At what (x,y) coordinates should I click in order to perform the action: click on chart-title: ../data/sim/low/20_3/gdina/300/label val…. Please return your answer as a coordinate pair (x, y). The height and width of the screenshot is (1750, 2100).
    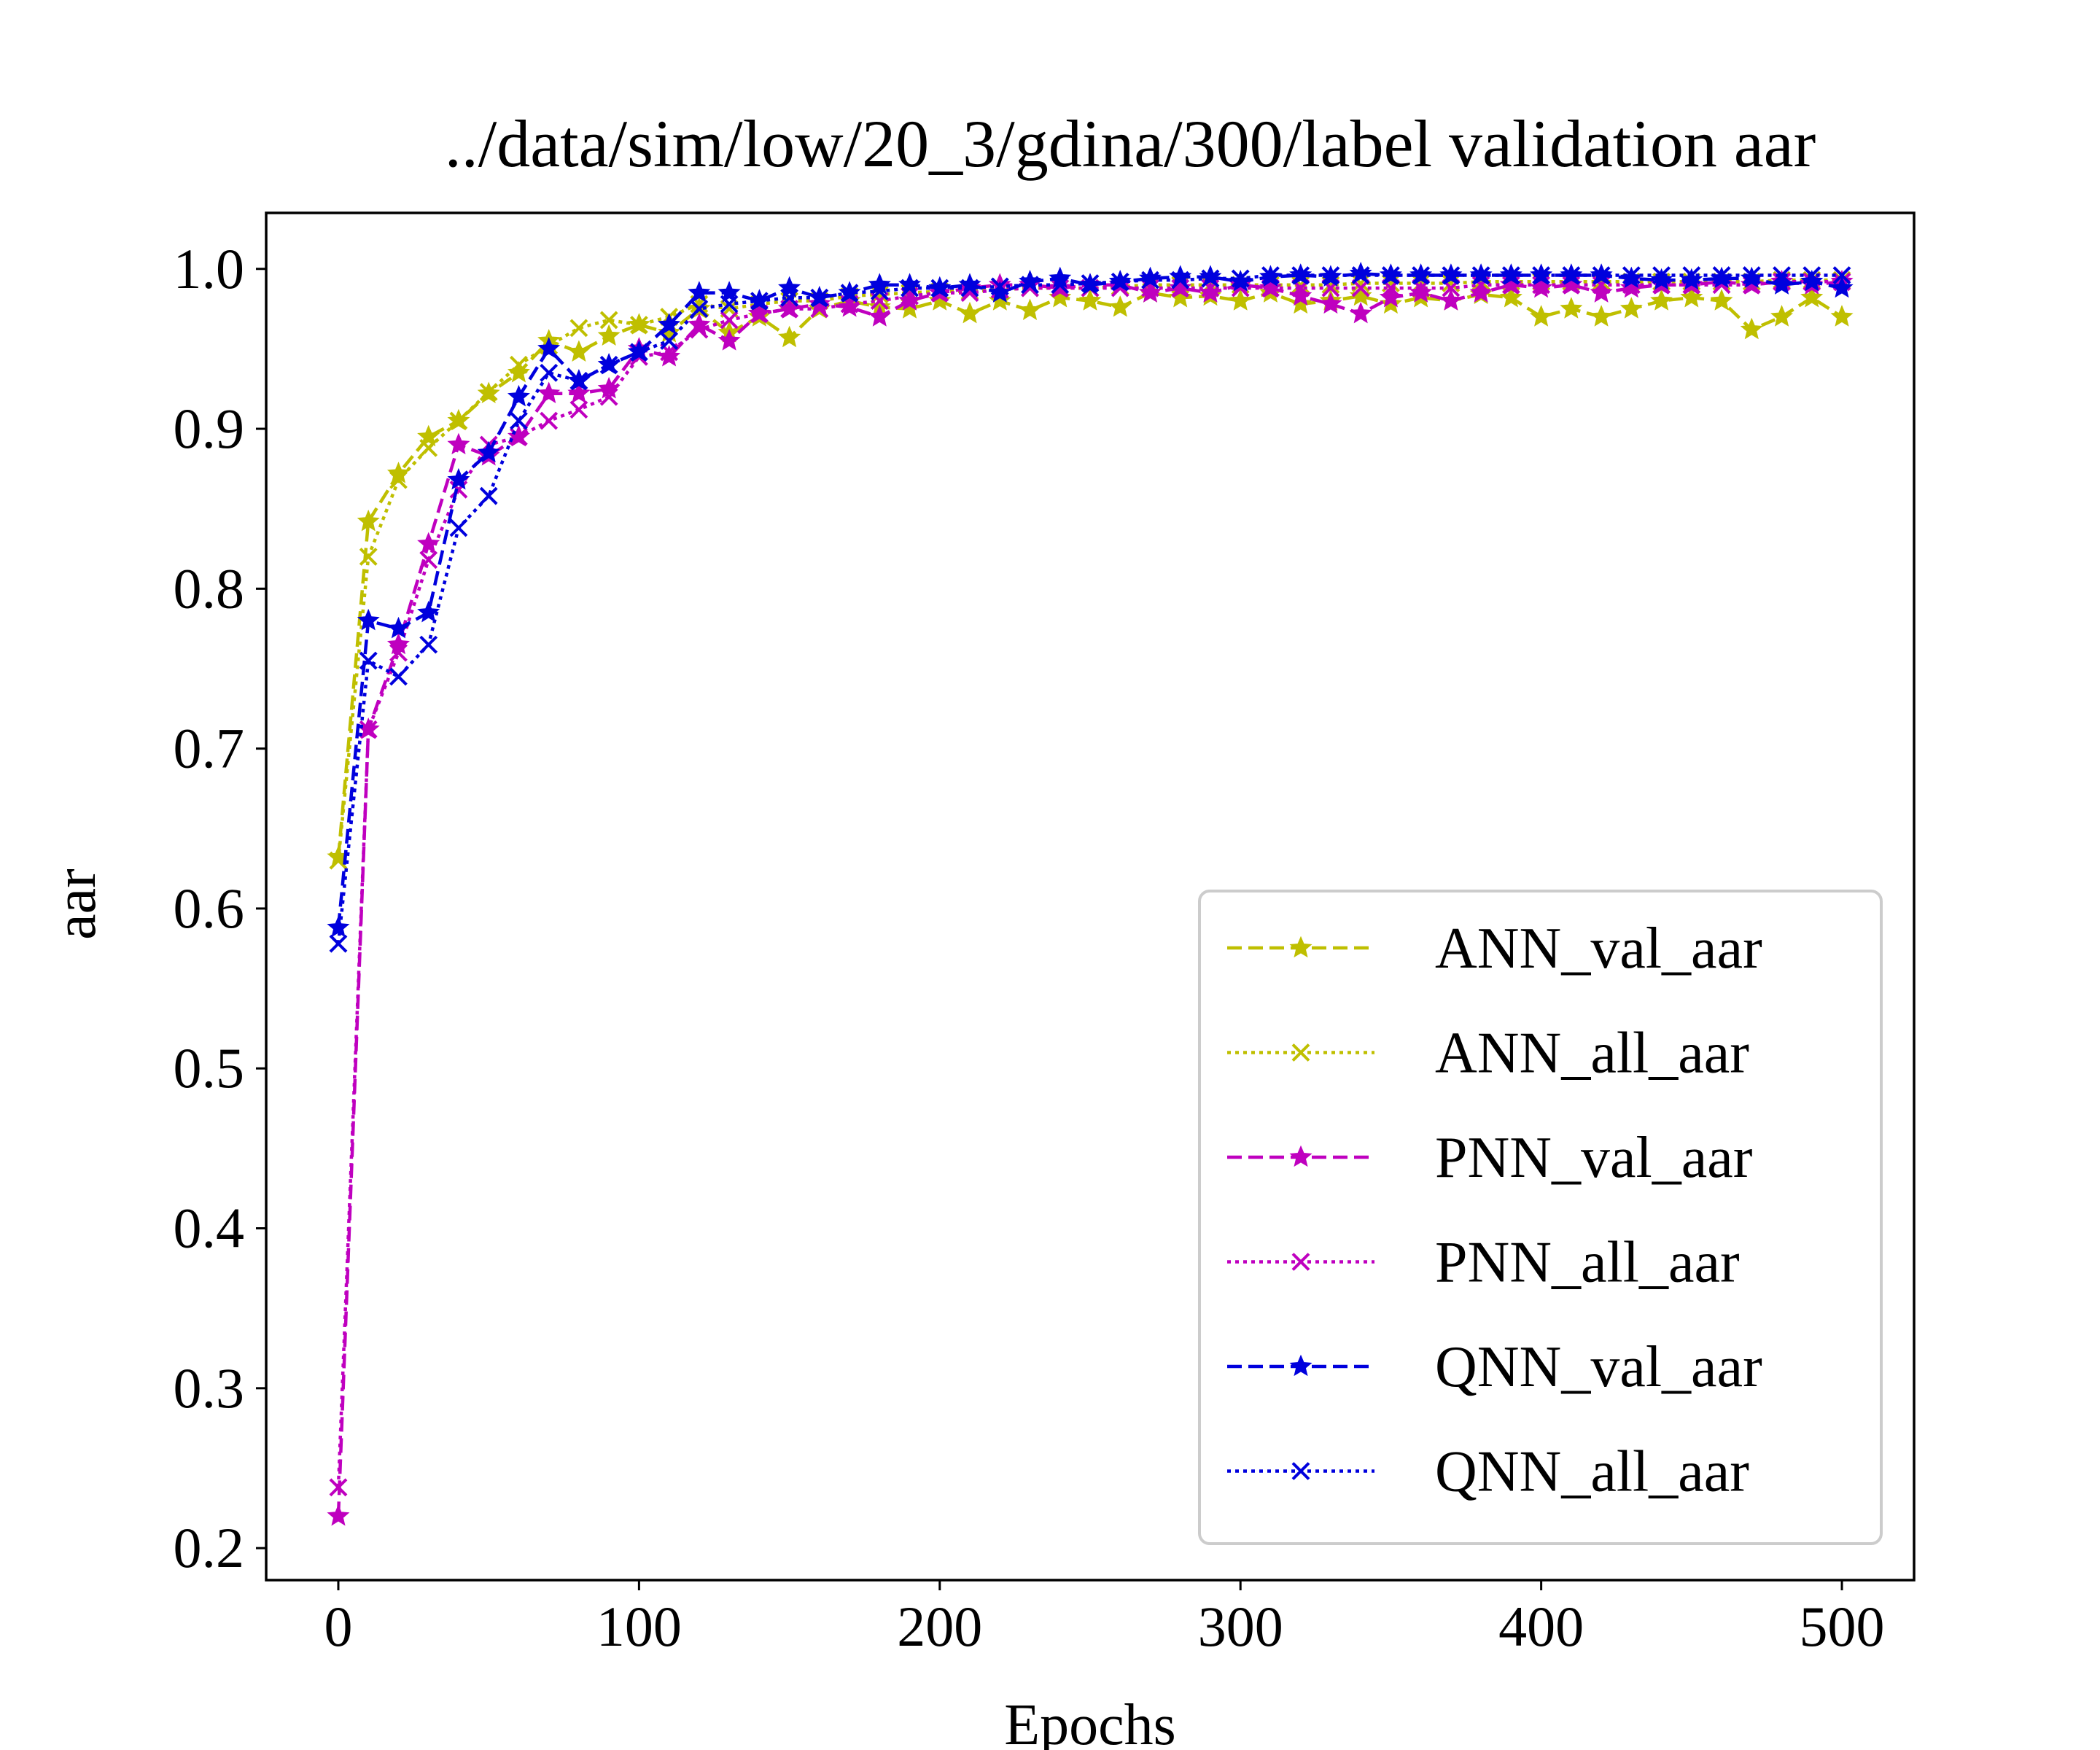
    Looking at the image, I should click on (1130, 143).